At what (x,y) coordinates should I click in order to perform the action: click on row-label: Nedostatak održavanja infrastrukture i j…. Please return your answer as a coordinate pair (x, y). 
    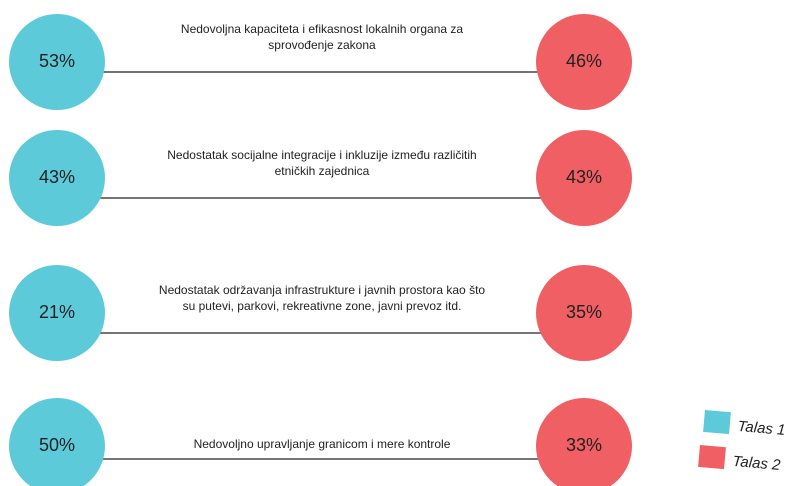
    Looking at the image, I should click on (322, 290).